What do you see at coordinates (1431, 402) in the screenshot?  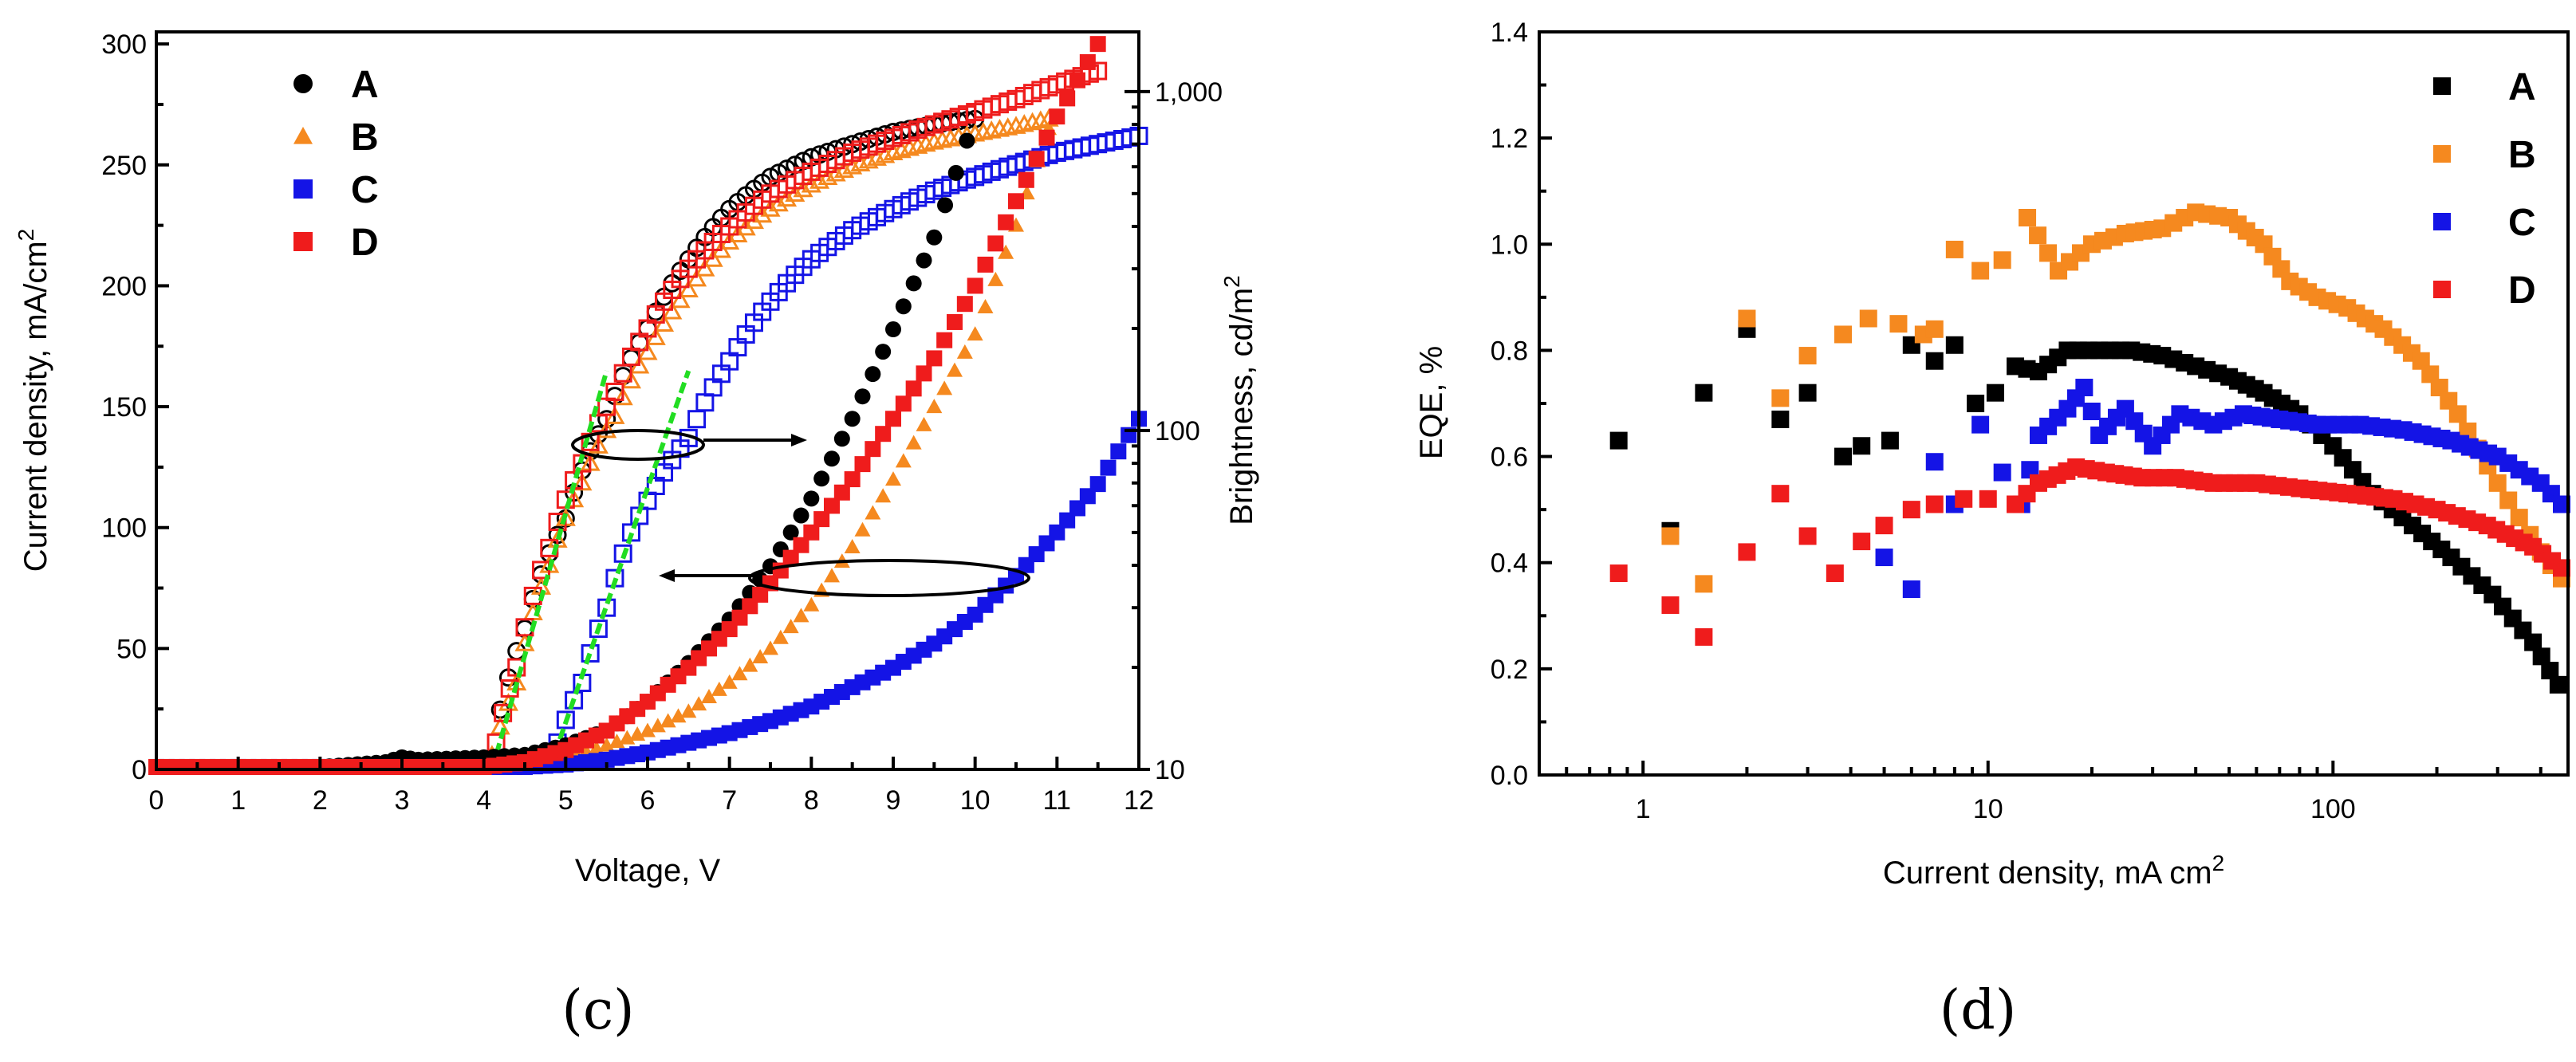 I see `chart-d-y-axis-label: EQE, %` at bounding box center [1431, 402].